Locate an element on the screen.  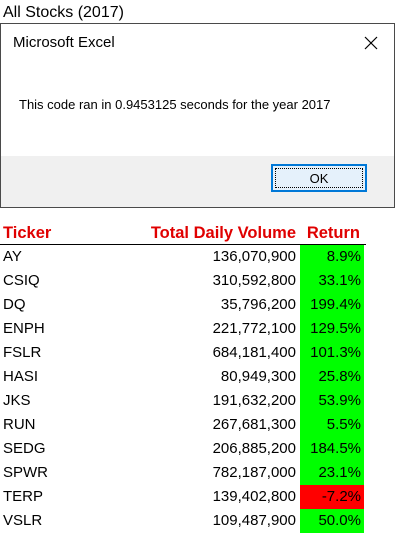
ticker-cell: CSIQ is located at coordinates (21, 280).